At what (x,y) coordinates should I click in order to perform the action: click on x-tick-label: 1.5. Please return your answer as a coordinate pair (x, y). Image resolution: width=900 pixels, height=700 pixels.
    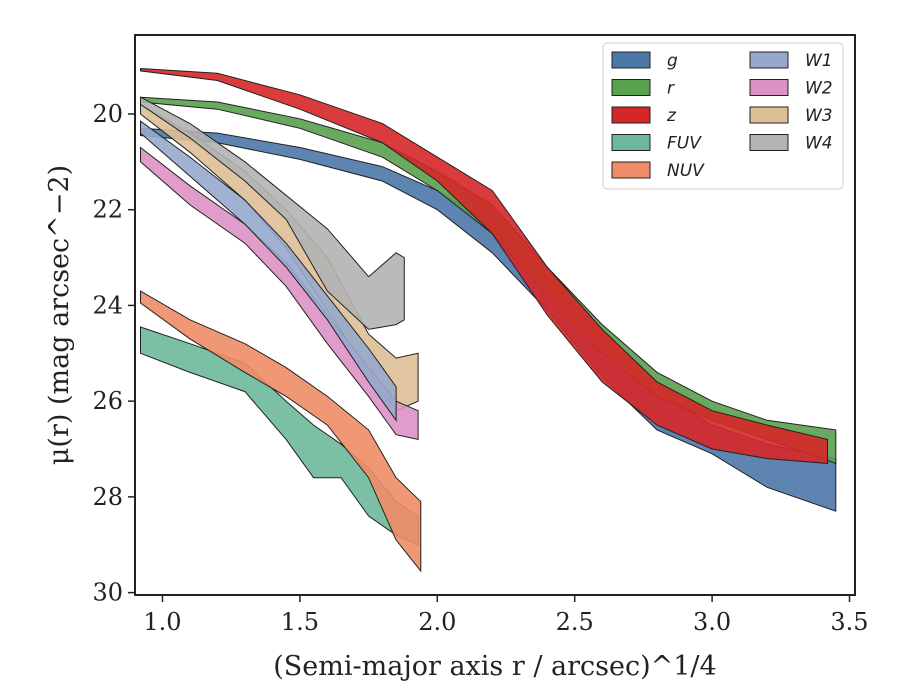
    Looking at the image, I should click on (300, 622).